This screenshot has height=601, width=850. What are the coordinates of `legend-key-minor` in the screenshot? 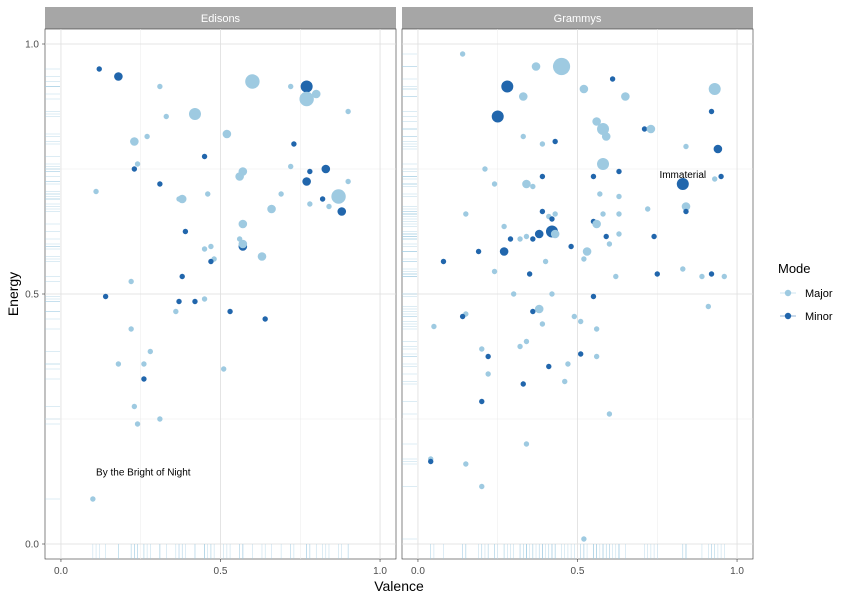 It's located at (788, 316).